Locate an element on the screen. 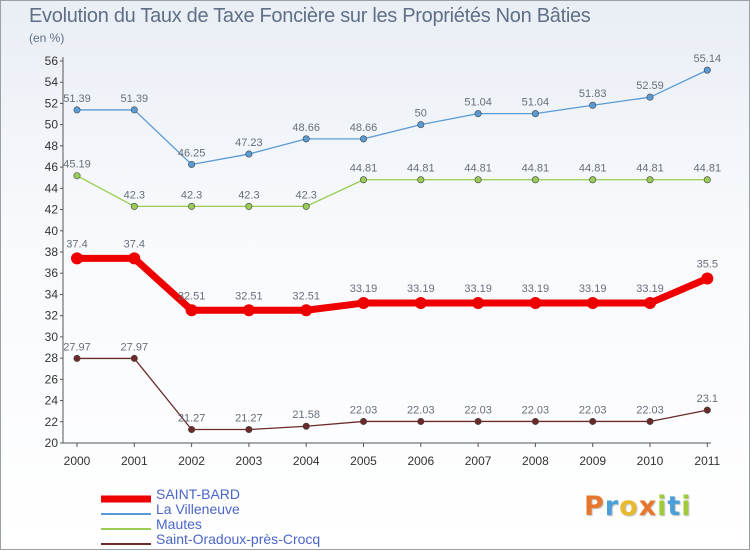 Image resolution: width=750 pixels, height=551 pixels. y-tick-label: 22 is located at coordinates (52, 422).